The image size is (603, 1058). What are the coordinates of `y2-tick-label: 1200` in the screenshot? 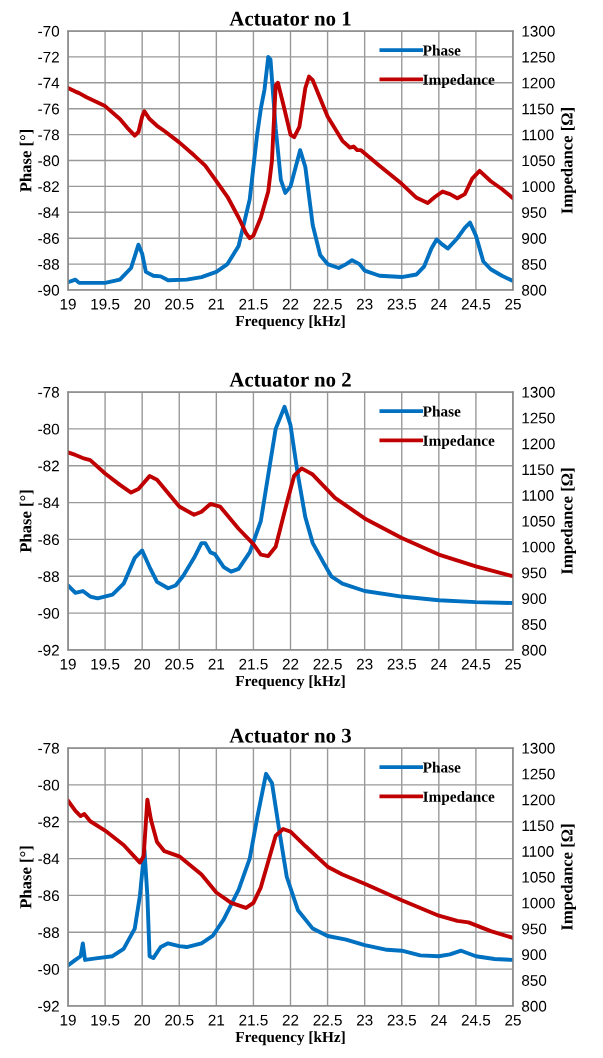 It's located at (538, 800).